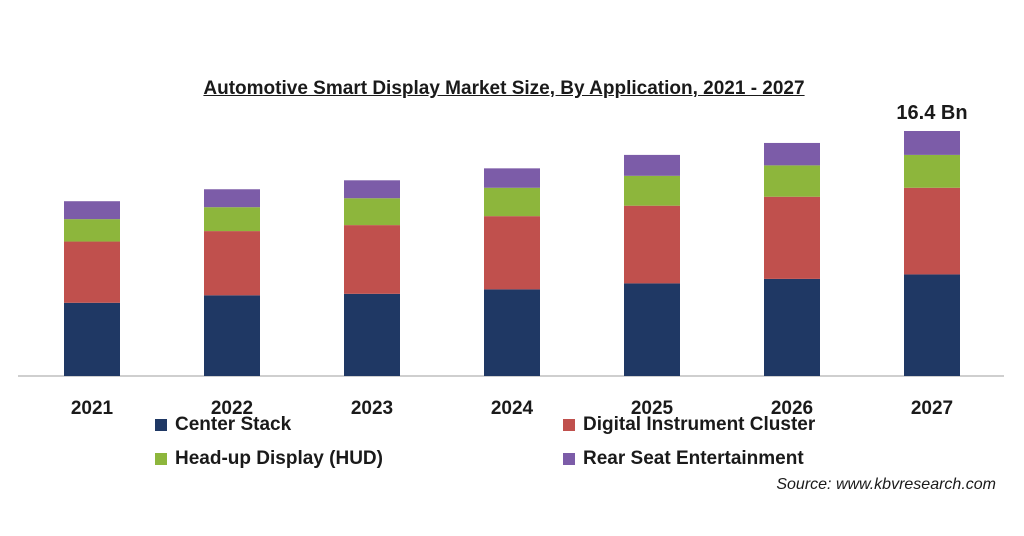 The width and height of the screenshot is (1024, 536). Describe the element at coordinates (372, 334) in the screenshot. I see `bar-segment-center-stack-2023` at that location.